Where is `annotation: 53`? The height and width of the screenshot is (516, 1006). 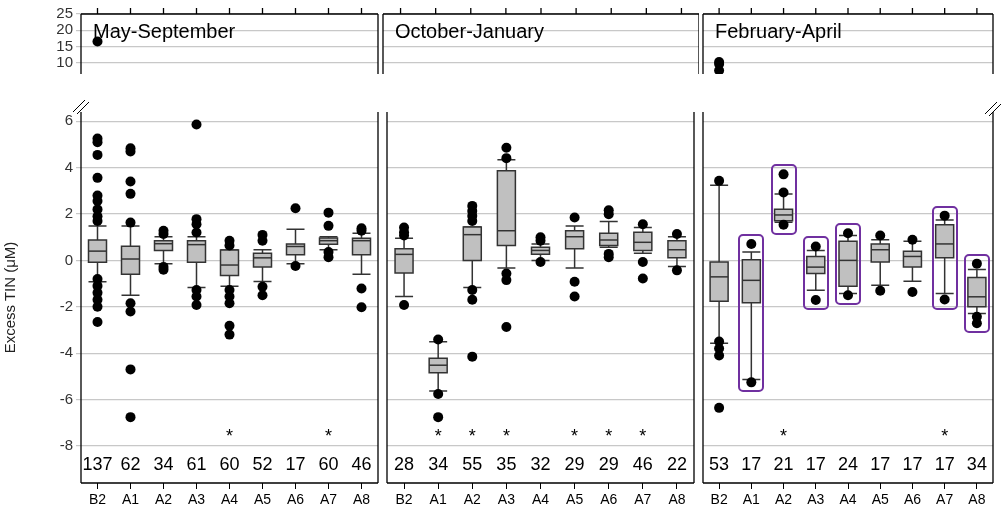 annotation: 53 is located at coordinates (719, 463).